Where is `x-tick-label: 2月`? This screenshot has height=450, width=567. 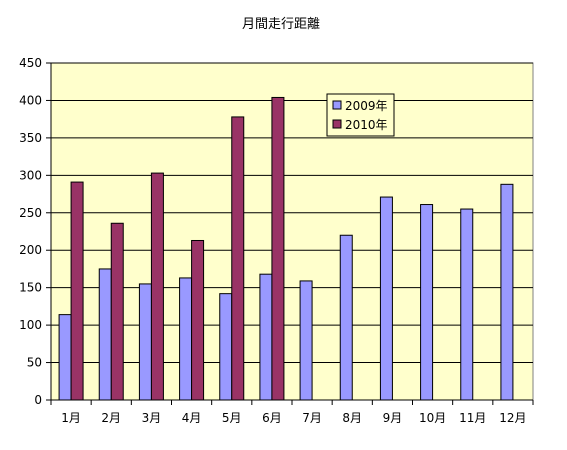 x-tick-label: 2月 is located at coordinates (111, 418).